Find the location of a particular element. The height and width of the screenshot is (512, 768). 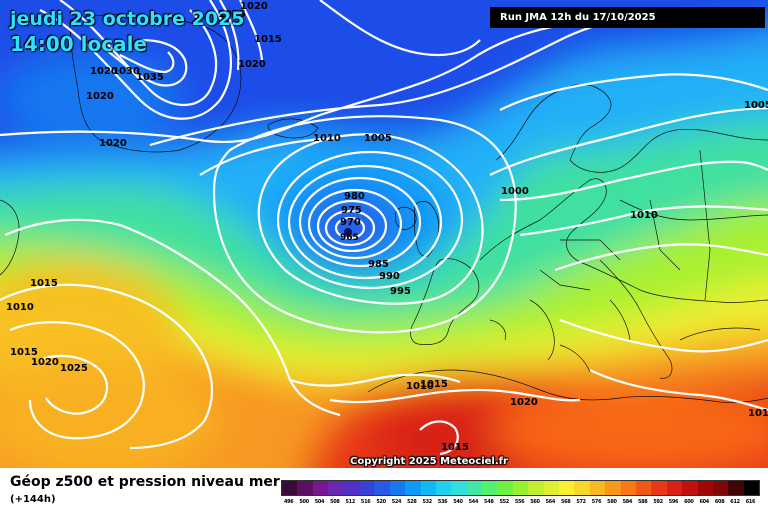

legend-label: 560 is located at coordinates (535, 502).